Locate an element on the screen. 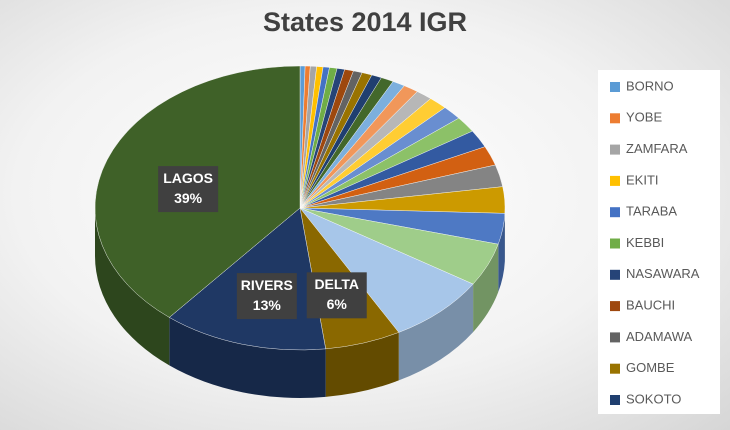  legend-label: NASAWARA is located at coordinates (663, 273).